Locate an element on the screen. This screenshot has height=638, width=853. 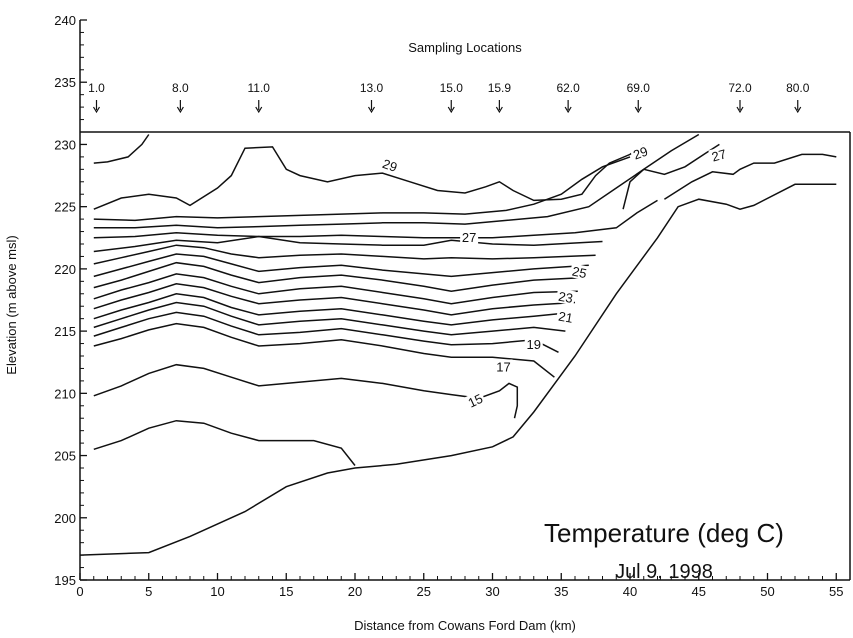
y-tick-label: 215 is located at coordinates (65, 331).